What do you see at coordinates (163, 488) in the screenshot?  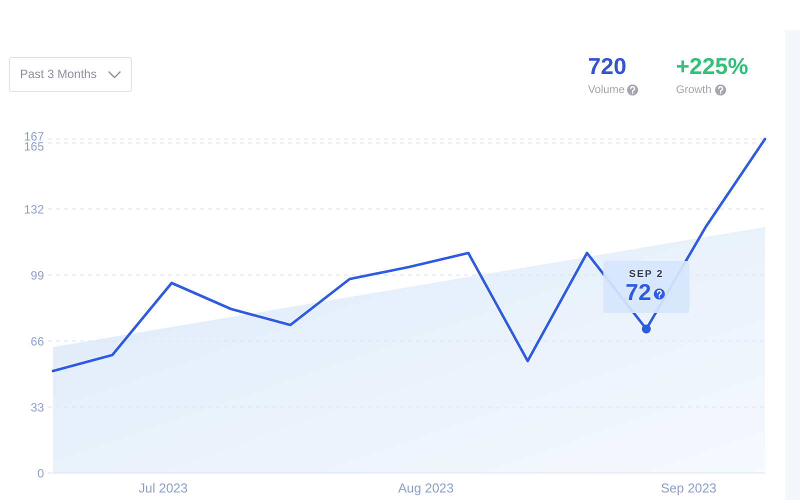 I see `x-tick-label: Jul 2023` at bounding box center [163, 488].